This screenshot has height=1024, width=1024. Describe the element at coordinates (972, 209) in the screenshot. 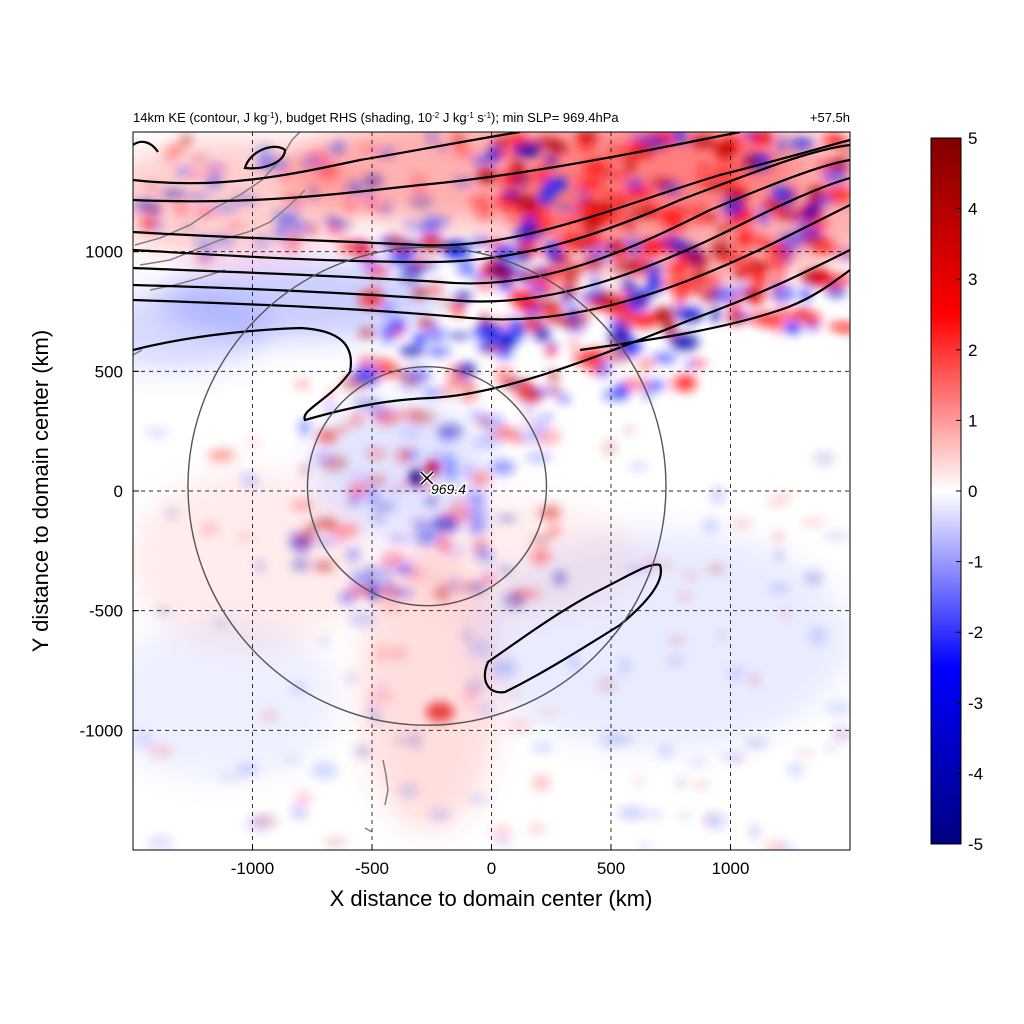

I see `colorbar-tick-label: 4` at that location.